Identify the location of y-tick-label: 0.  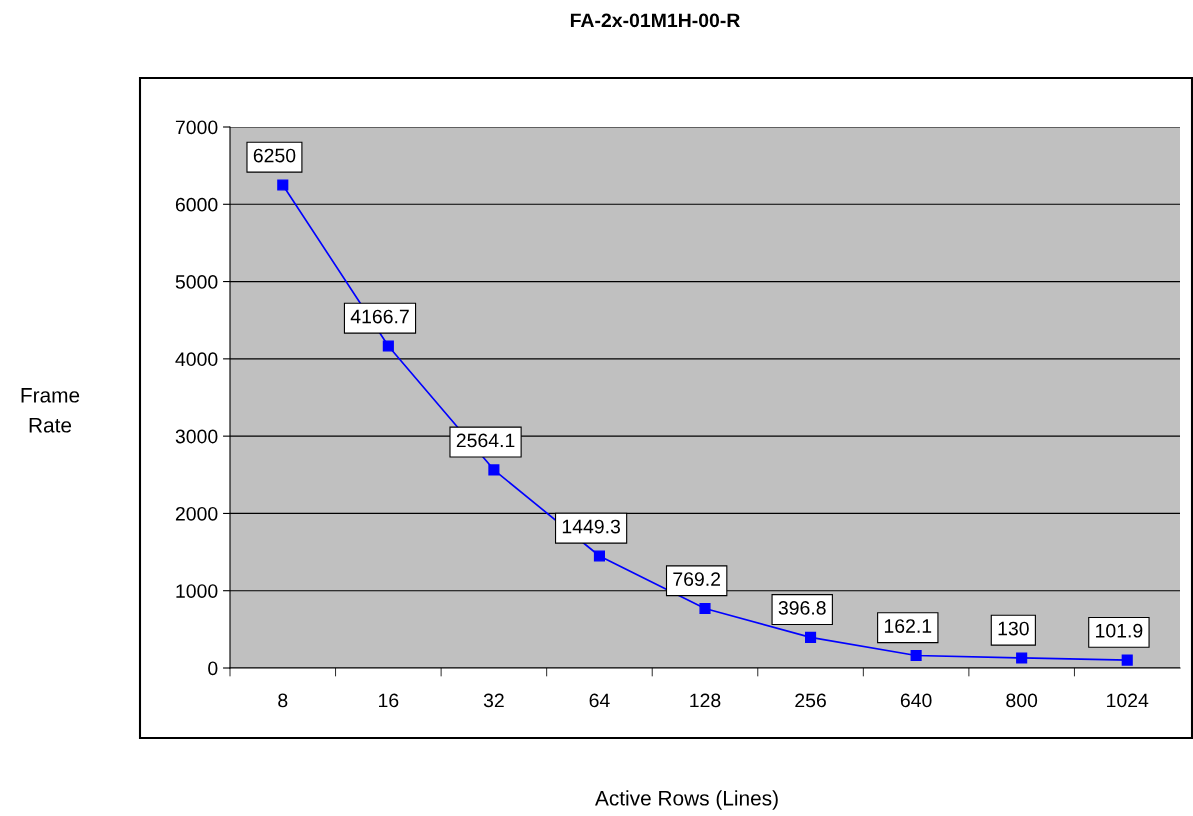
(213, 668).